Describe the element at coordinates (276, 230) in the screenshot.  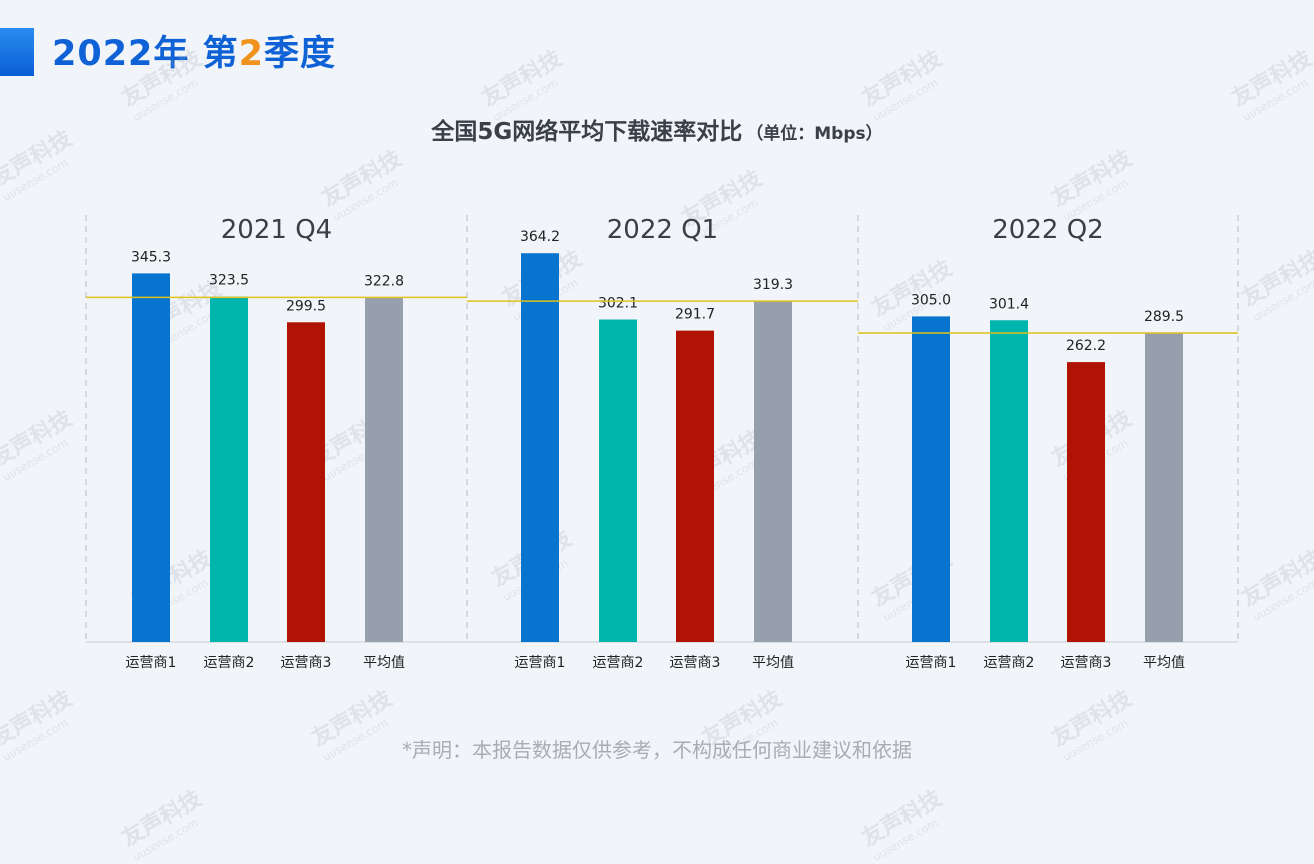
I see `panel-title: 2021 Q4` at that location.